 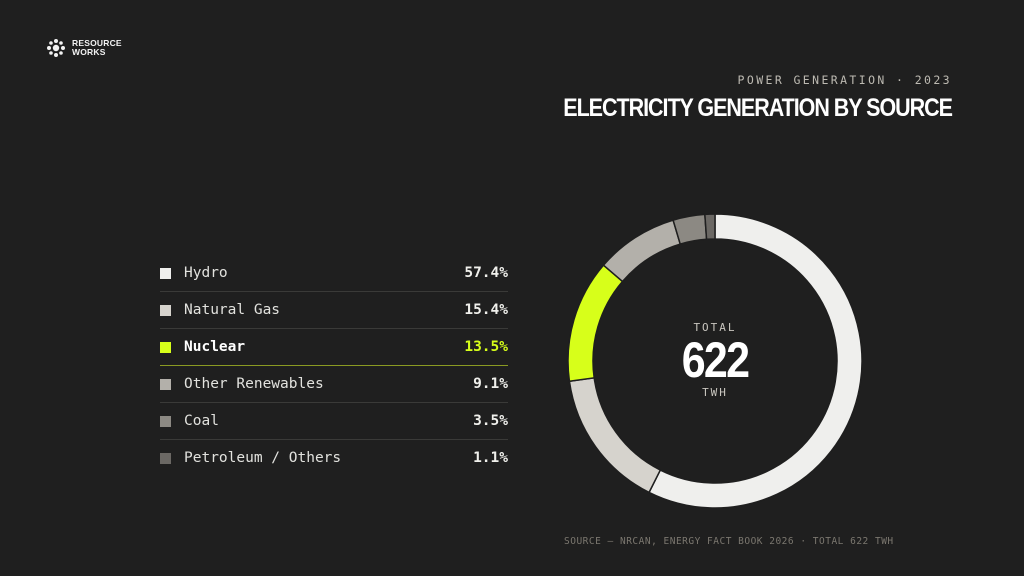 What do you see at coordinates (486, 347) in the screenshot?
I see `legend-value: 13.5%` at bounding box center [486, 347].